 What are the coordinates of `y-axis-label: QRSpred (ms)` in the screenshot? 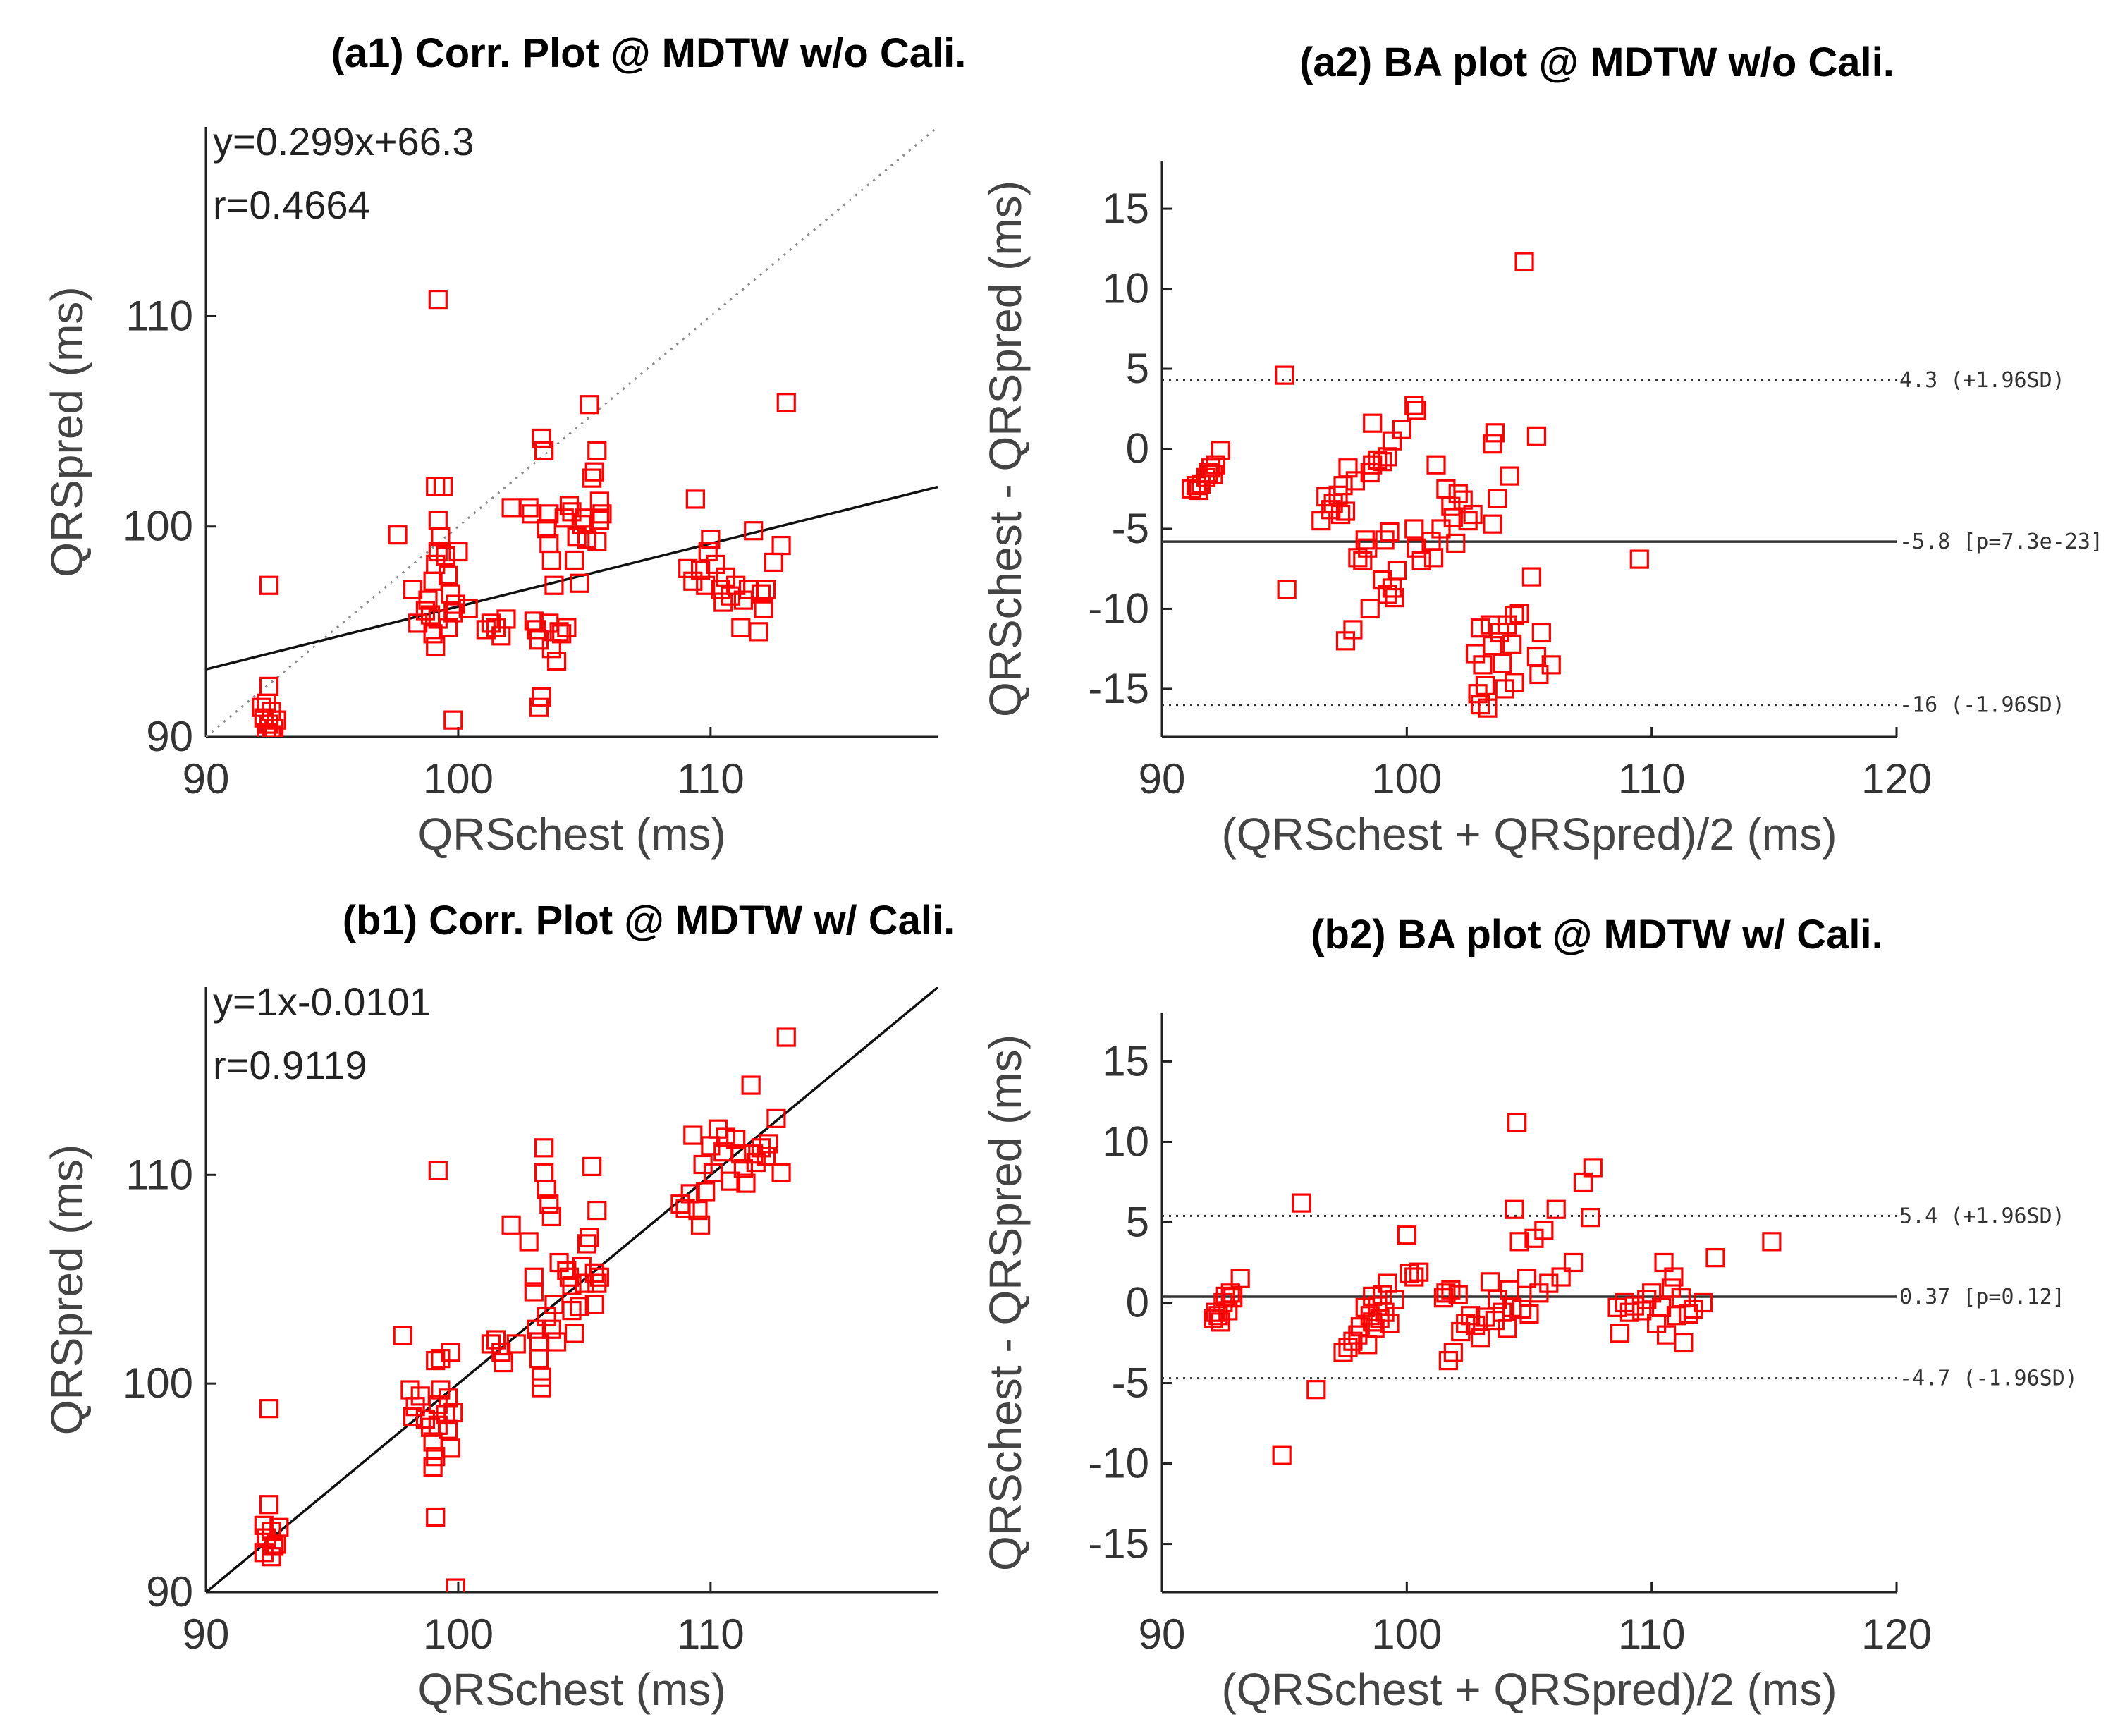 It's located at (67, 432).